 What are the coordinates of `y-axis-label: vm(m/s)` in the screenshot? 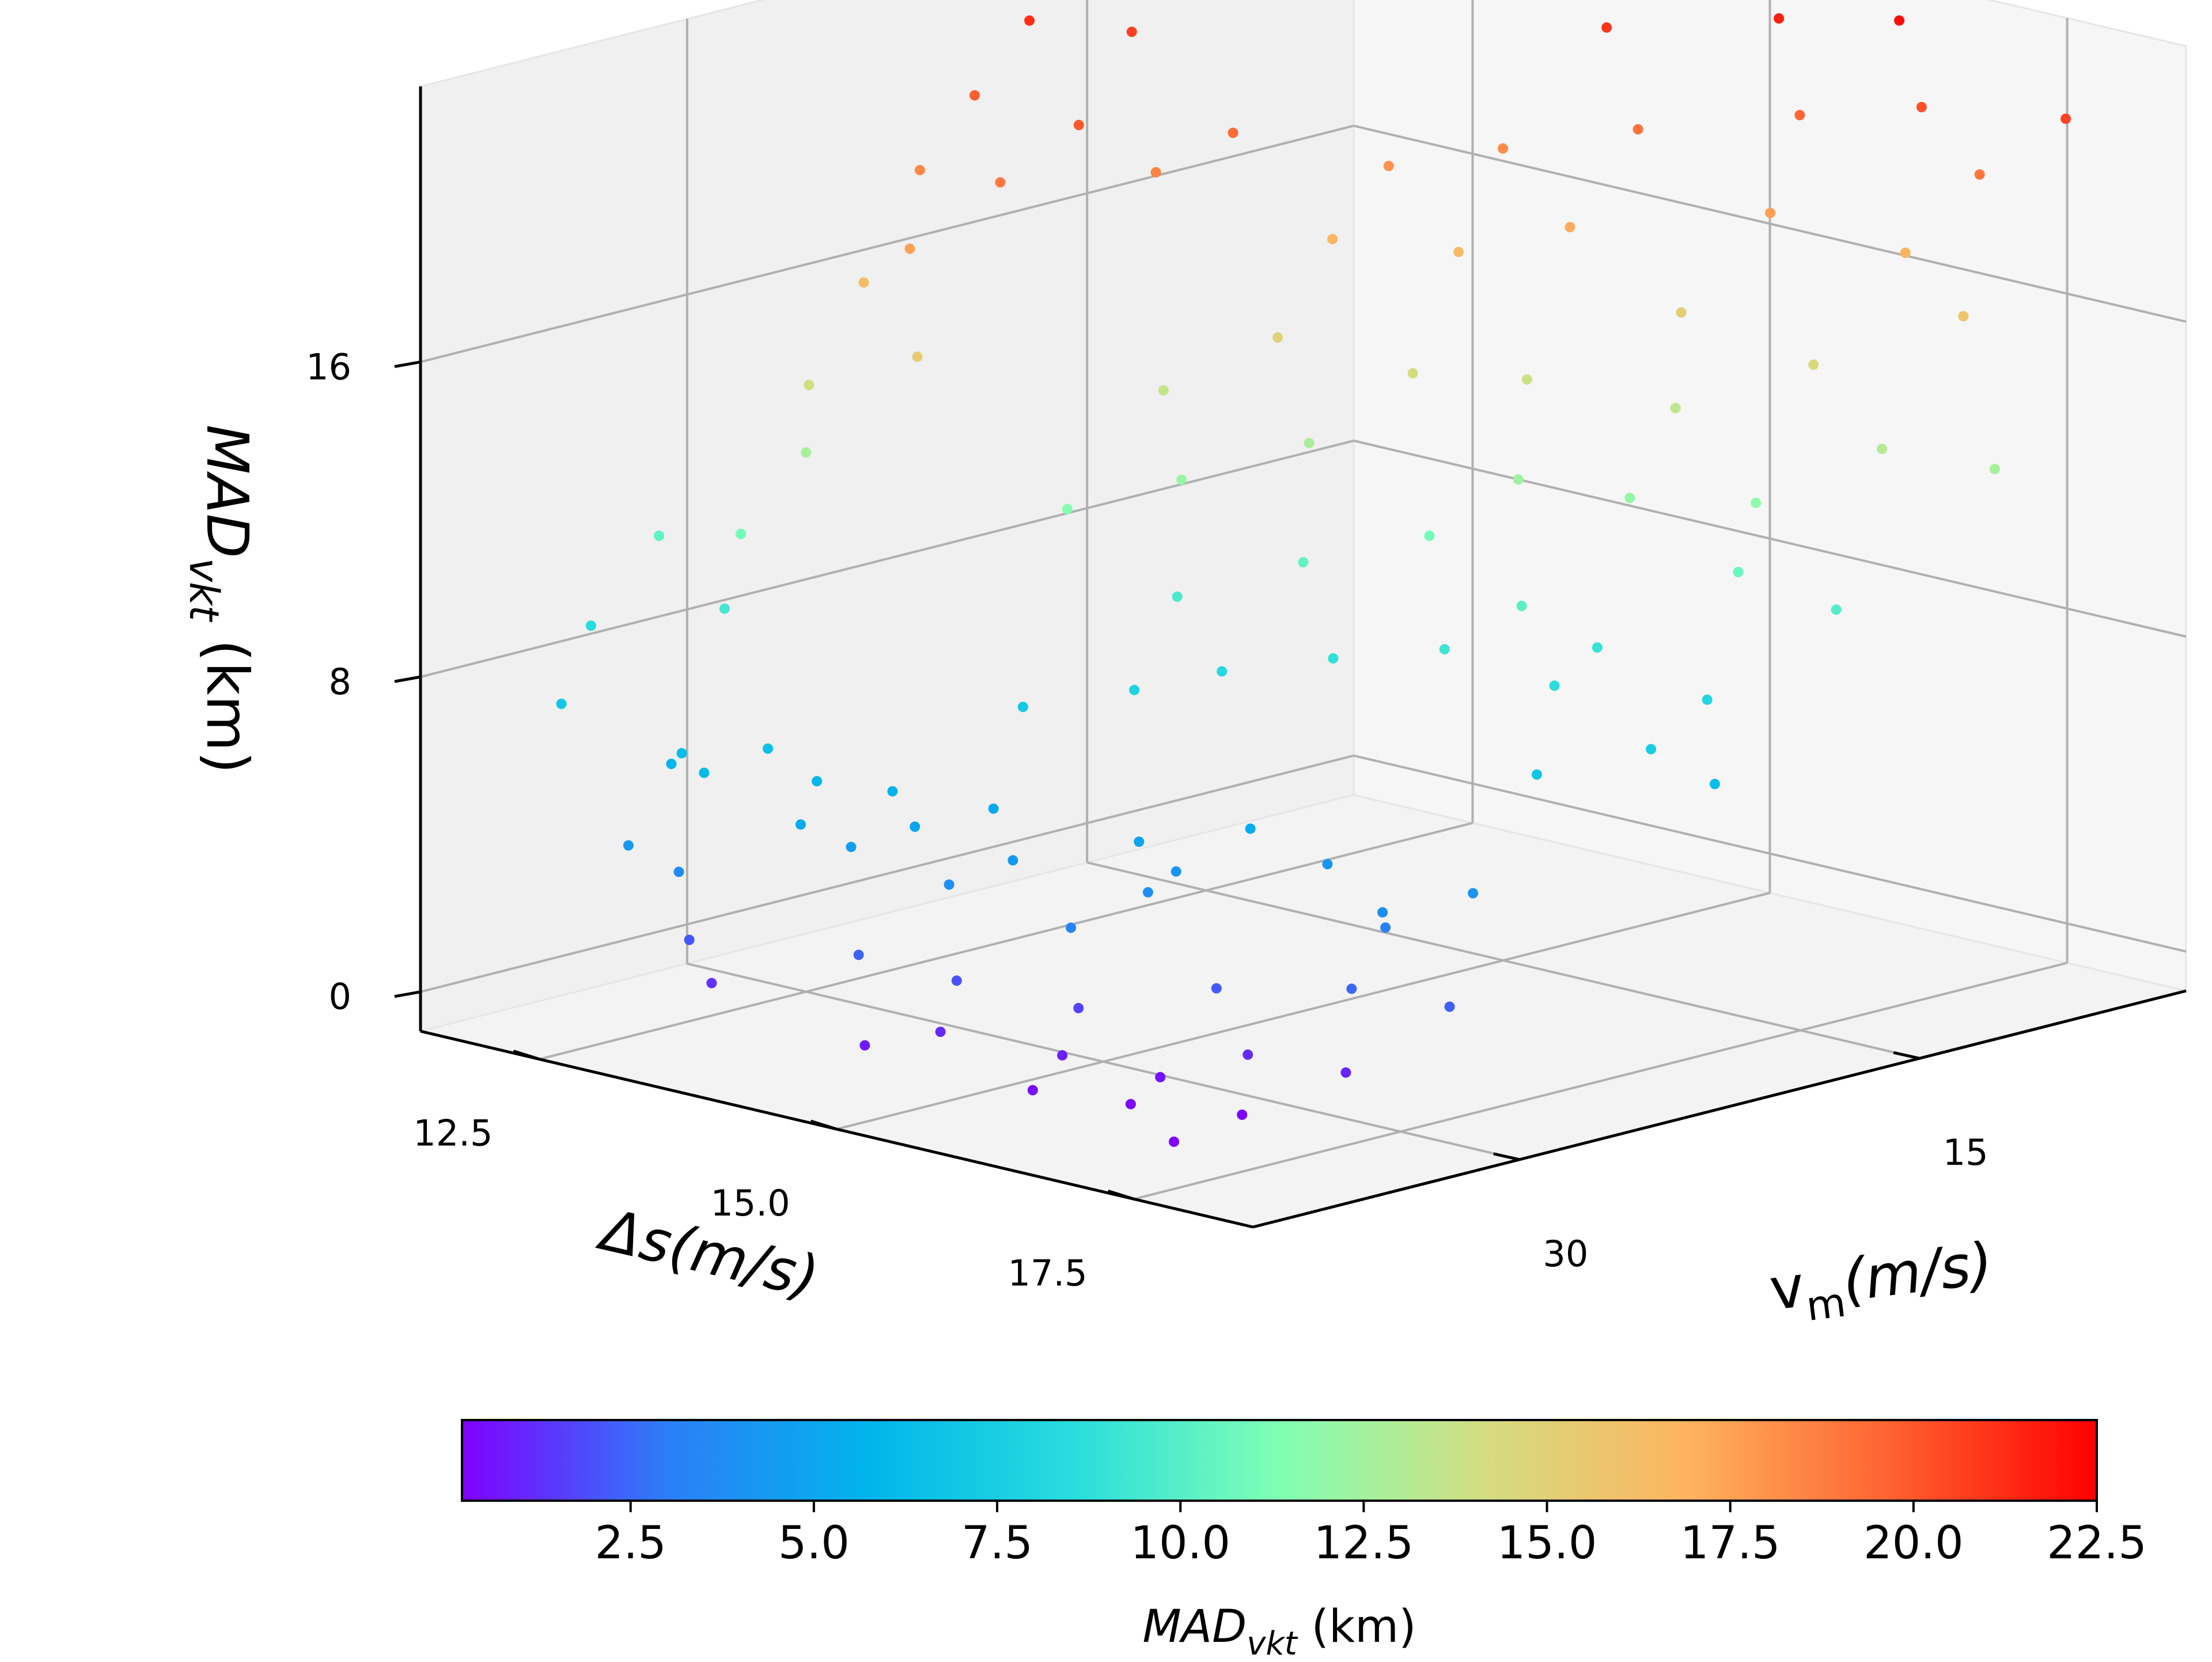 It's located at (1882, 1281).